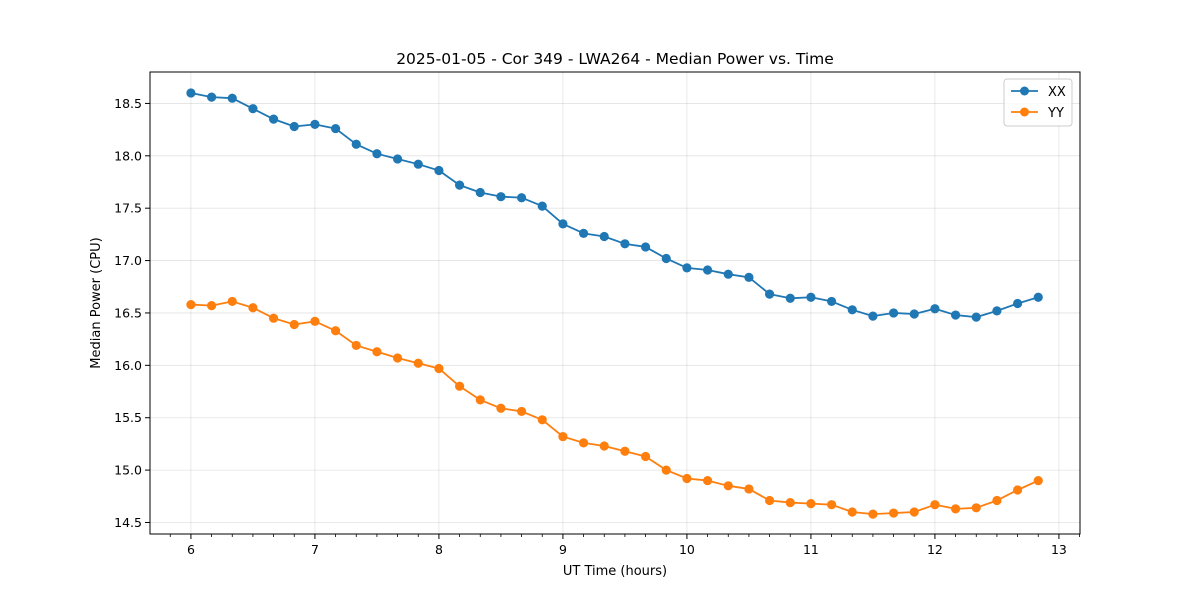 The height and width of the screenshot is (600, 1200). What do you see at coordinates (315, 549) in the screenshot?
I see `x-tick-label: 7` at bounding box center [315, 549].